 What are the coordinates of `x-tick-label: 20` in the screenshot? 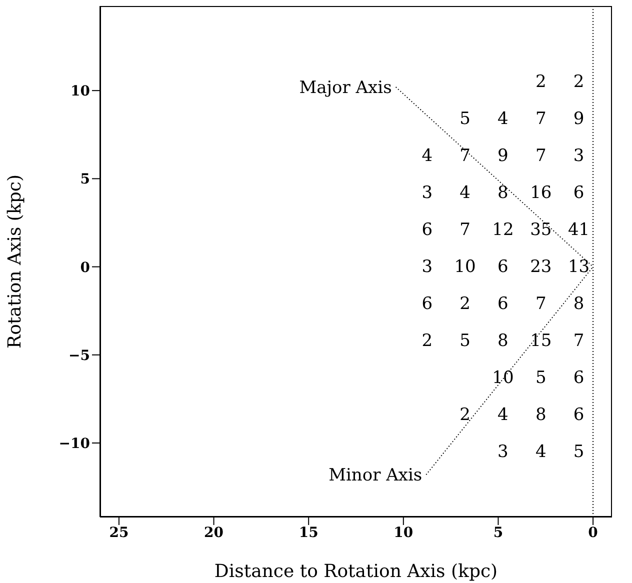 It's located at (214, 532).